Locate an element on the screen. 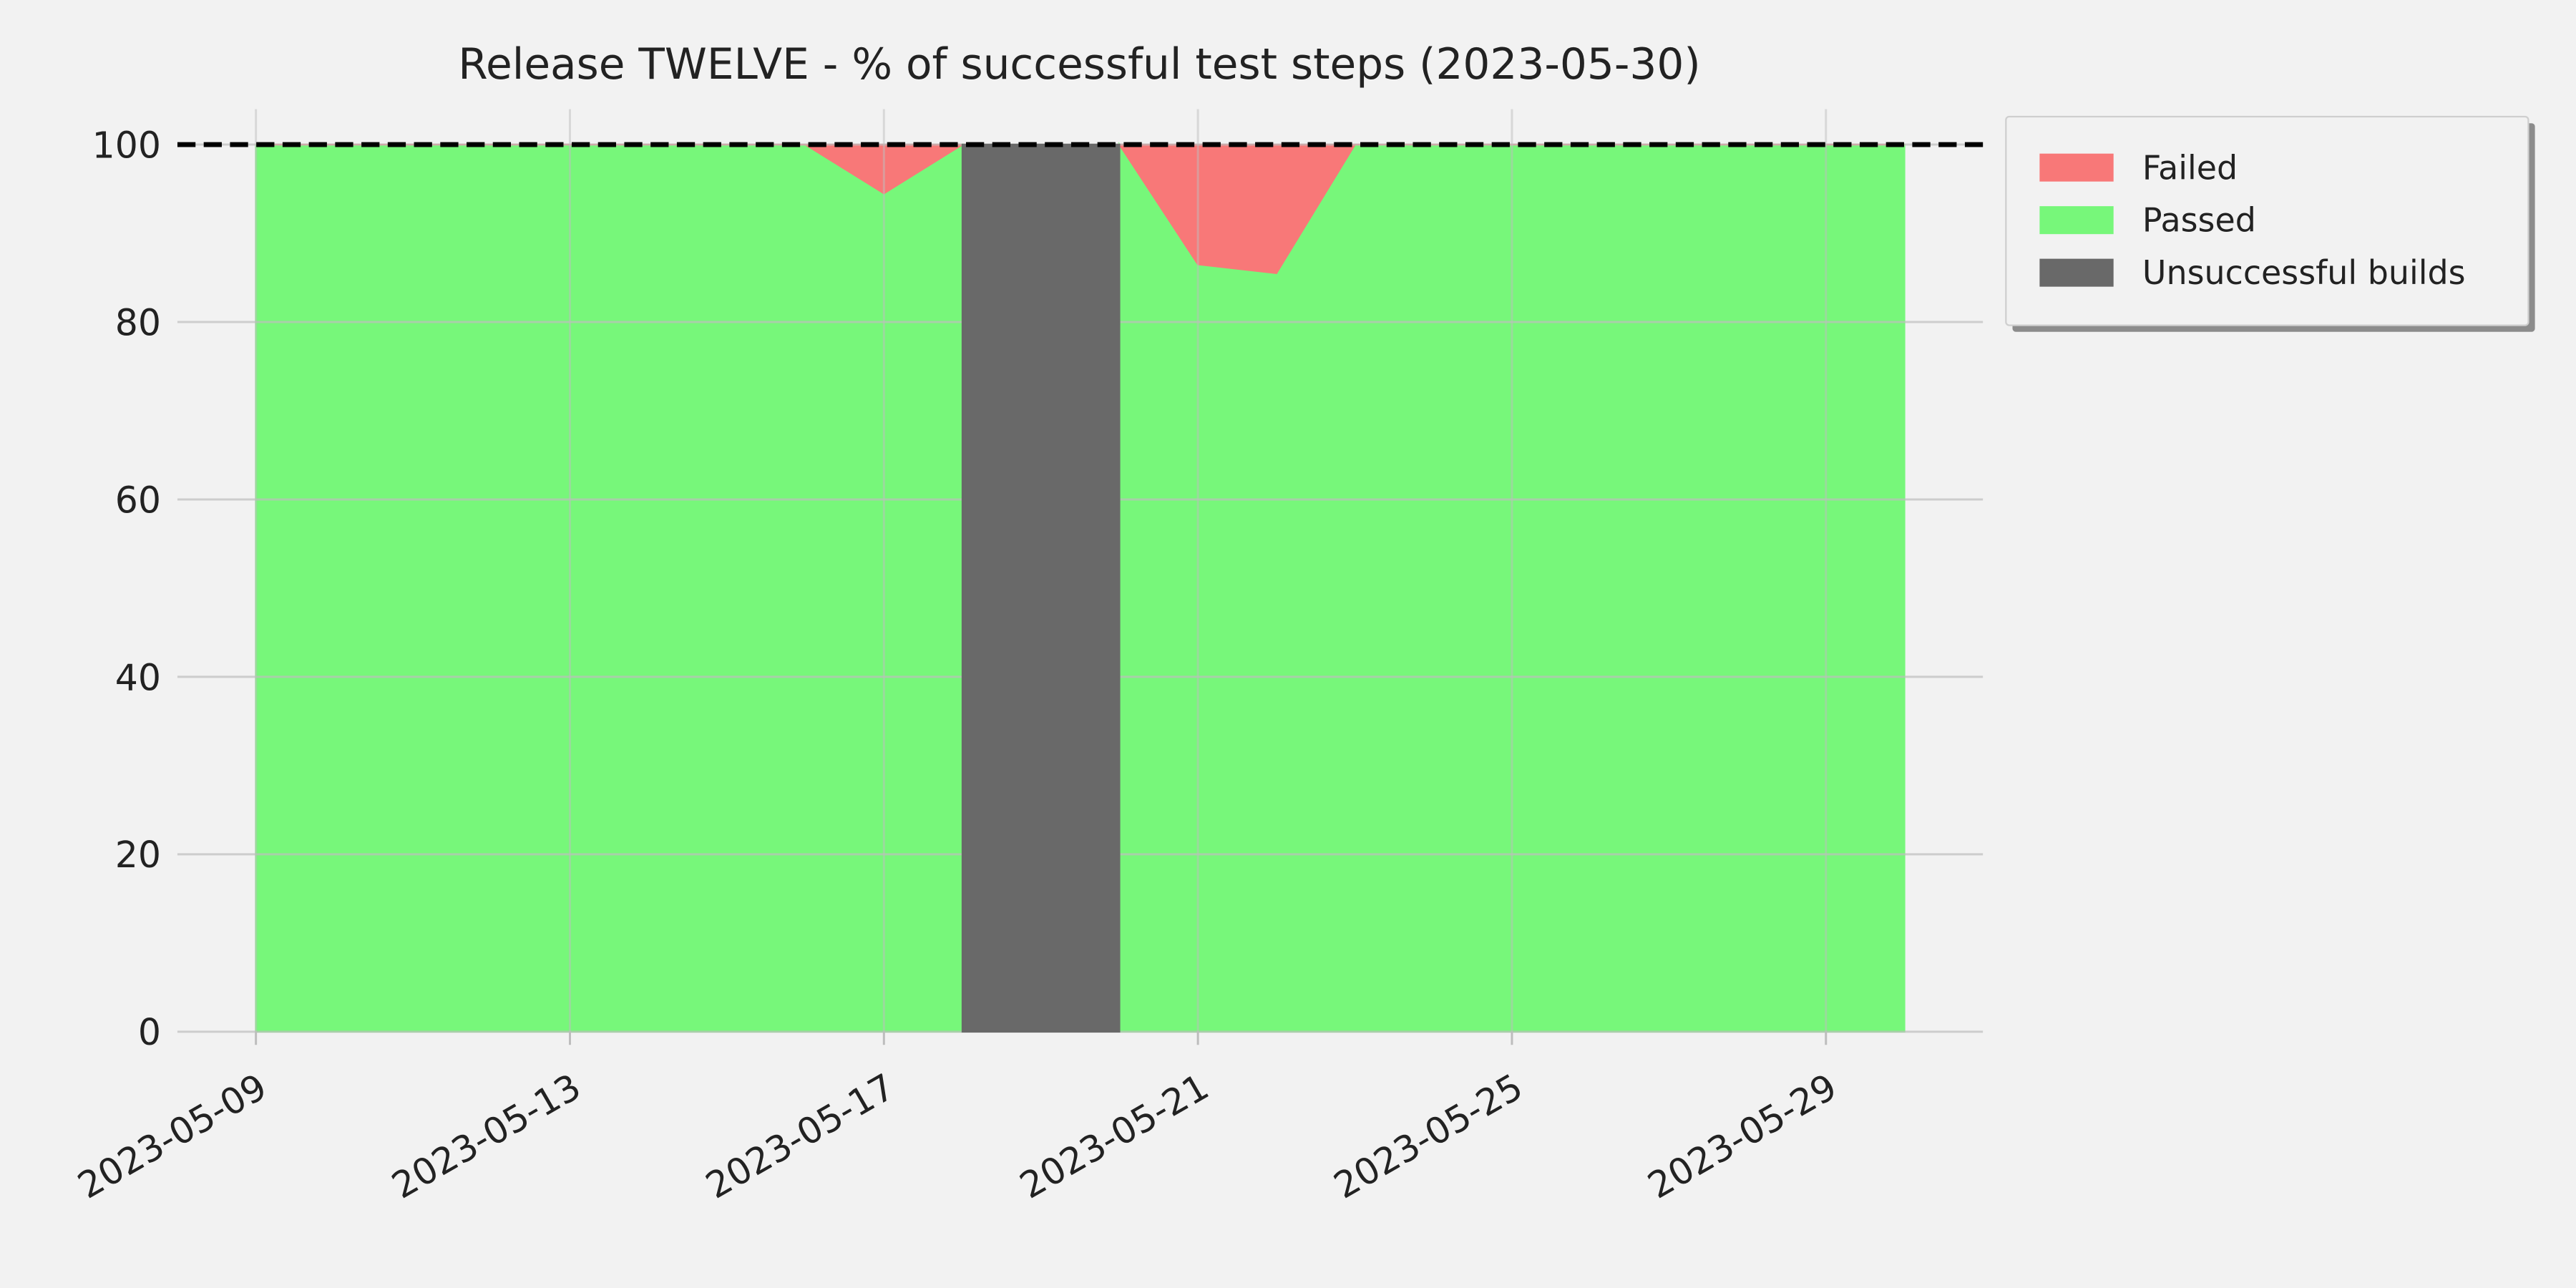 The height and width of the screenshot is (1288, 2576). y-tick-label: 100 is located at coordinates (126, 145).